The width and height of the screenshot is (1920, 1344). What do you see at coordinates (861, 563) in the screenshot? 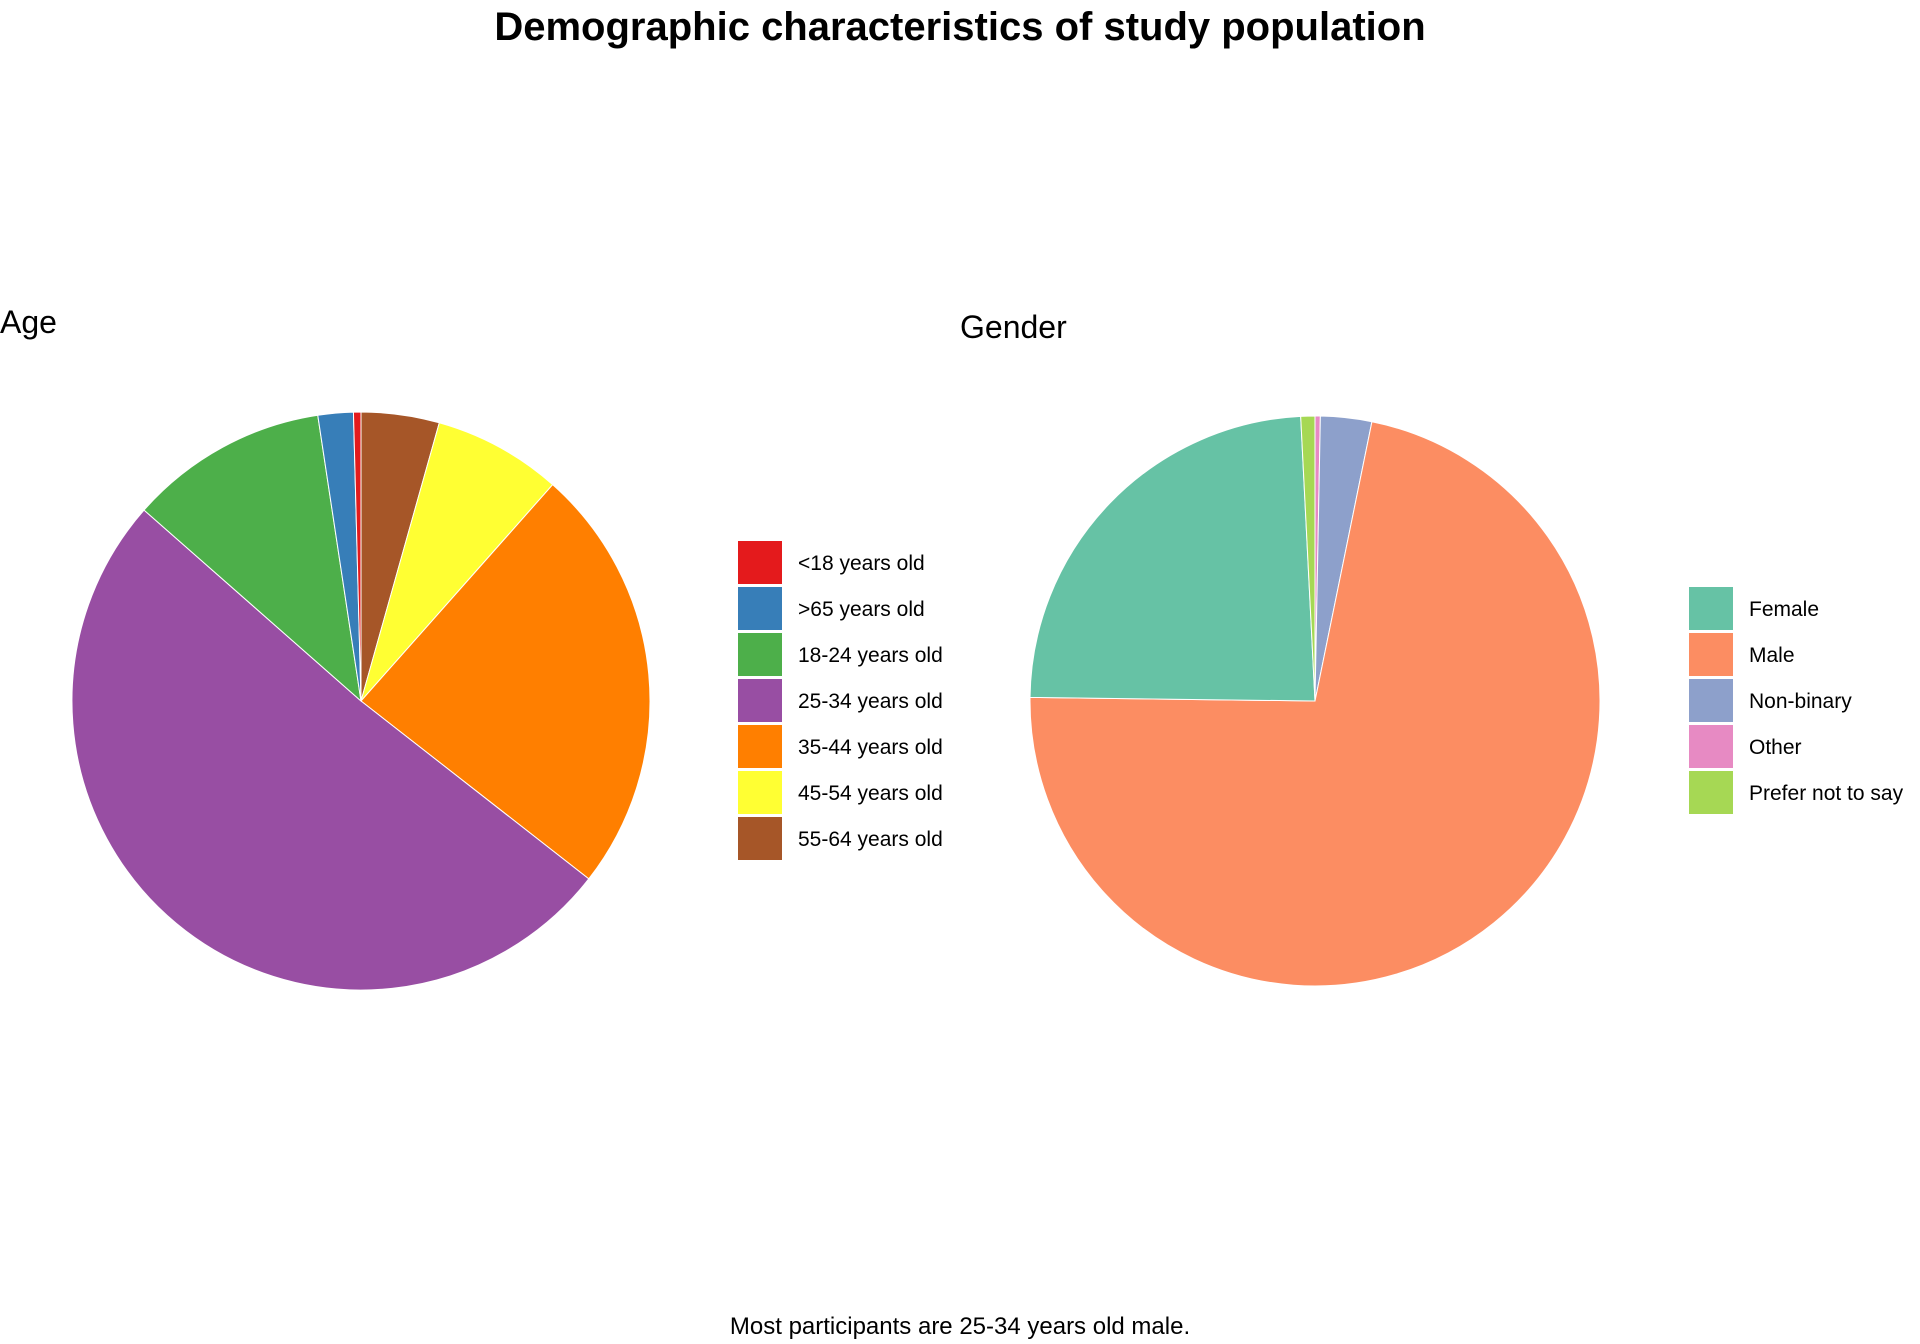
I see `age-legend-label-18-years-old: <18 years old` at bounding box center [861, 563].